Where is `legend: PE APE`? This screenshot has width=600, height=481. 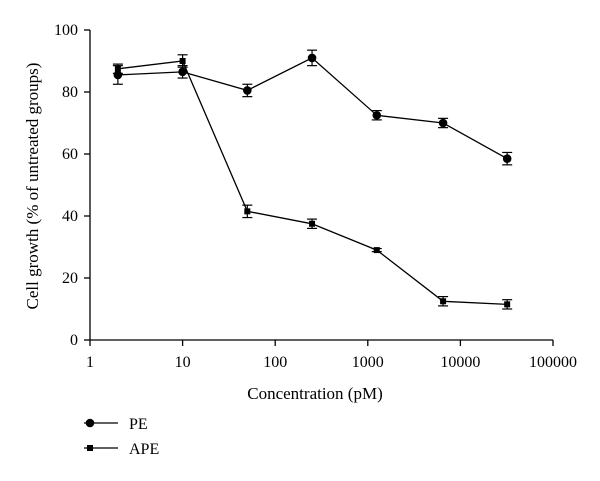 legend: PE APE is located at coordinates (121, 437).